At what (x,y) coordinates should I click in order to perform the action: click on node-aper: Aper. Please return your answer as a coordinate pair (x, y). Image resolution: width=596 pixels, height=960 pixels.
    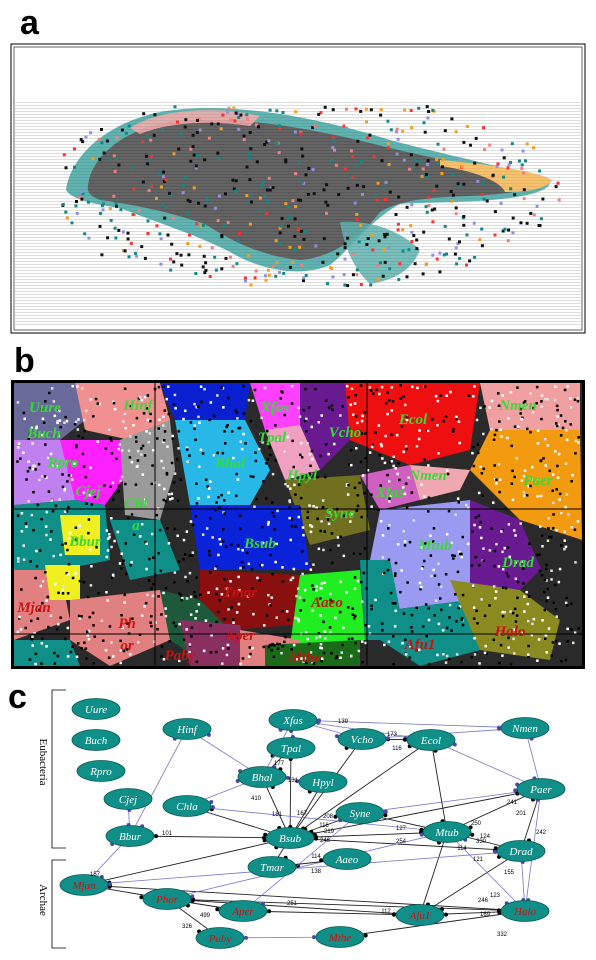
    Looking at the image, I should click on (243, 911).